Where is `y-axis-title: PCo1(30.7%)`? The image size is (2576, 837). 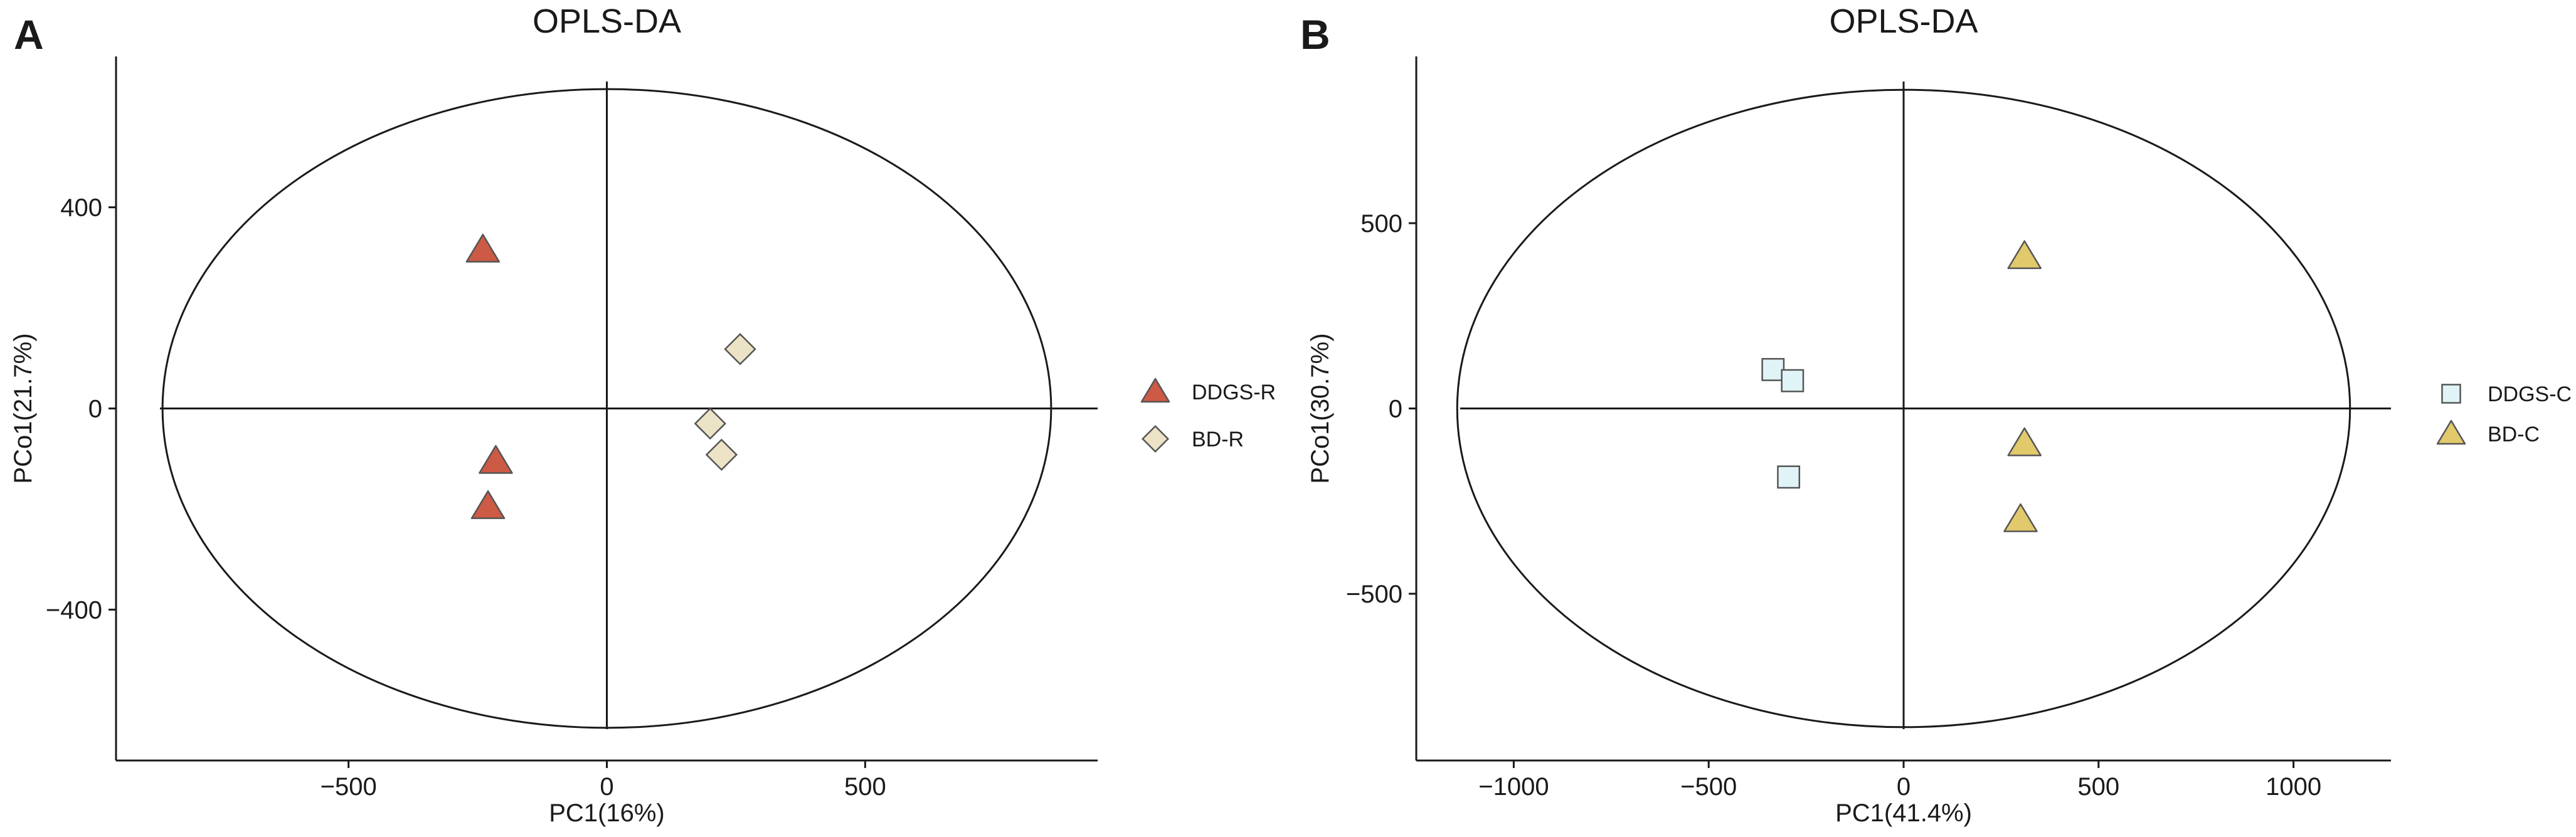
y-axis-title: PCo1(30.7%) is located at coordinates (1320, 408).